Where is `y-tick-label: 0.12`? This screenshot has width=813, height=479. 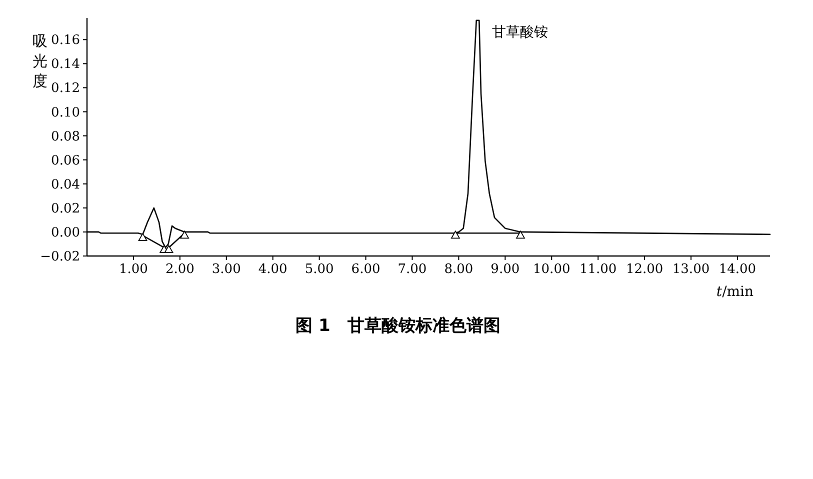 y-tick-label: 0.12 is located at coordinates (65, 88).